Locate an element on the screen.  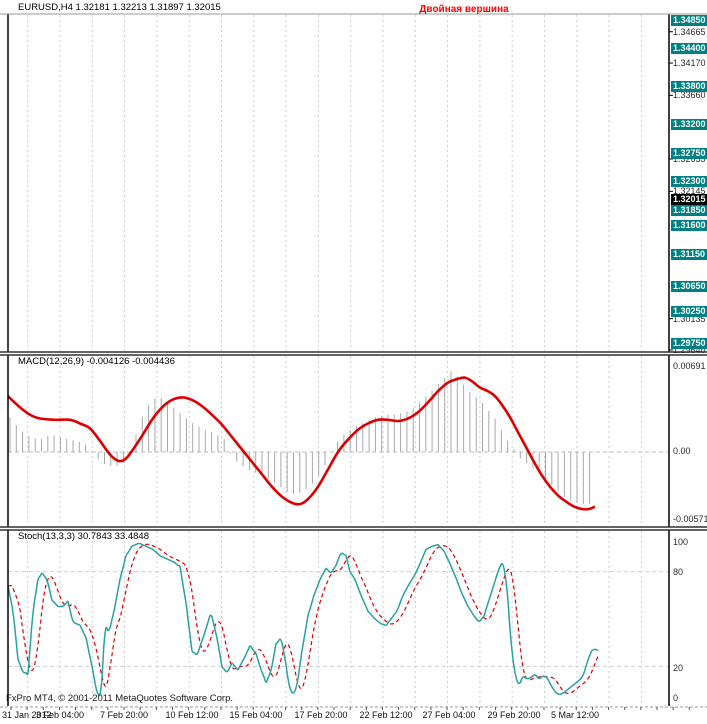
price-level-label: 1.31850 is located at coordinates (689, 210).